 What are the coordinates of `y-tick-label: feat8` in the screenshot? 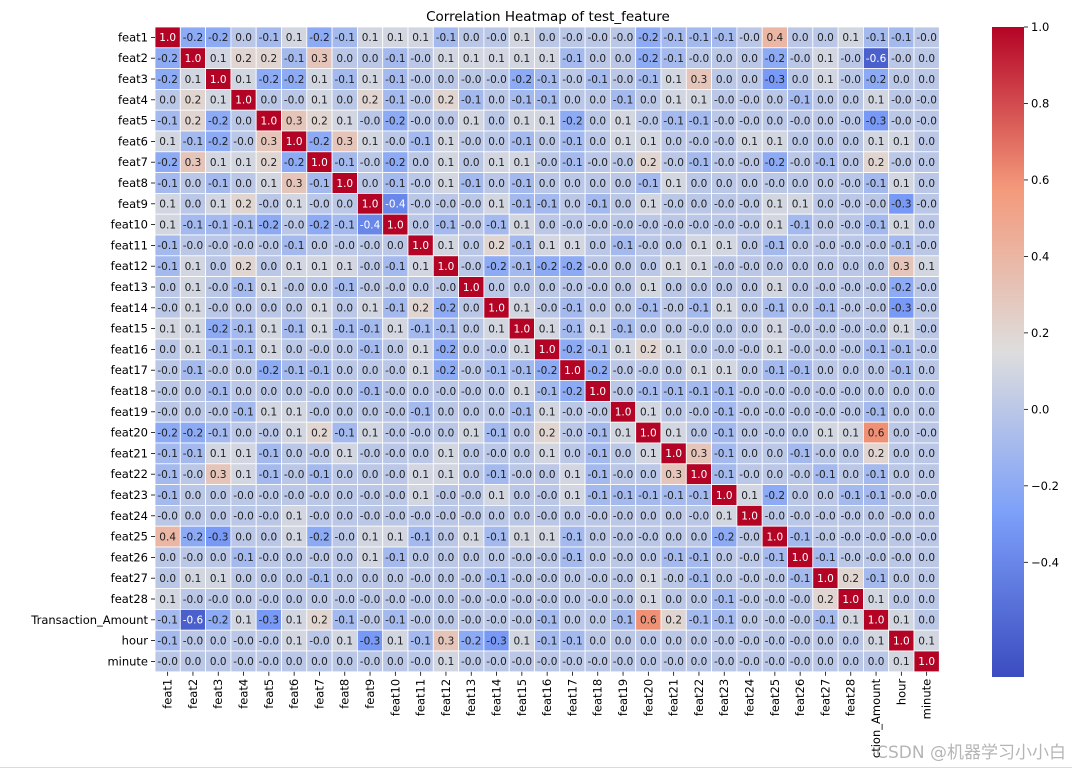 It's located at (133, 183).